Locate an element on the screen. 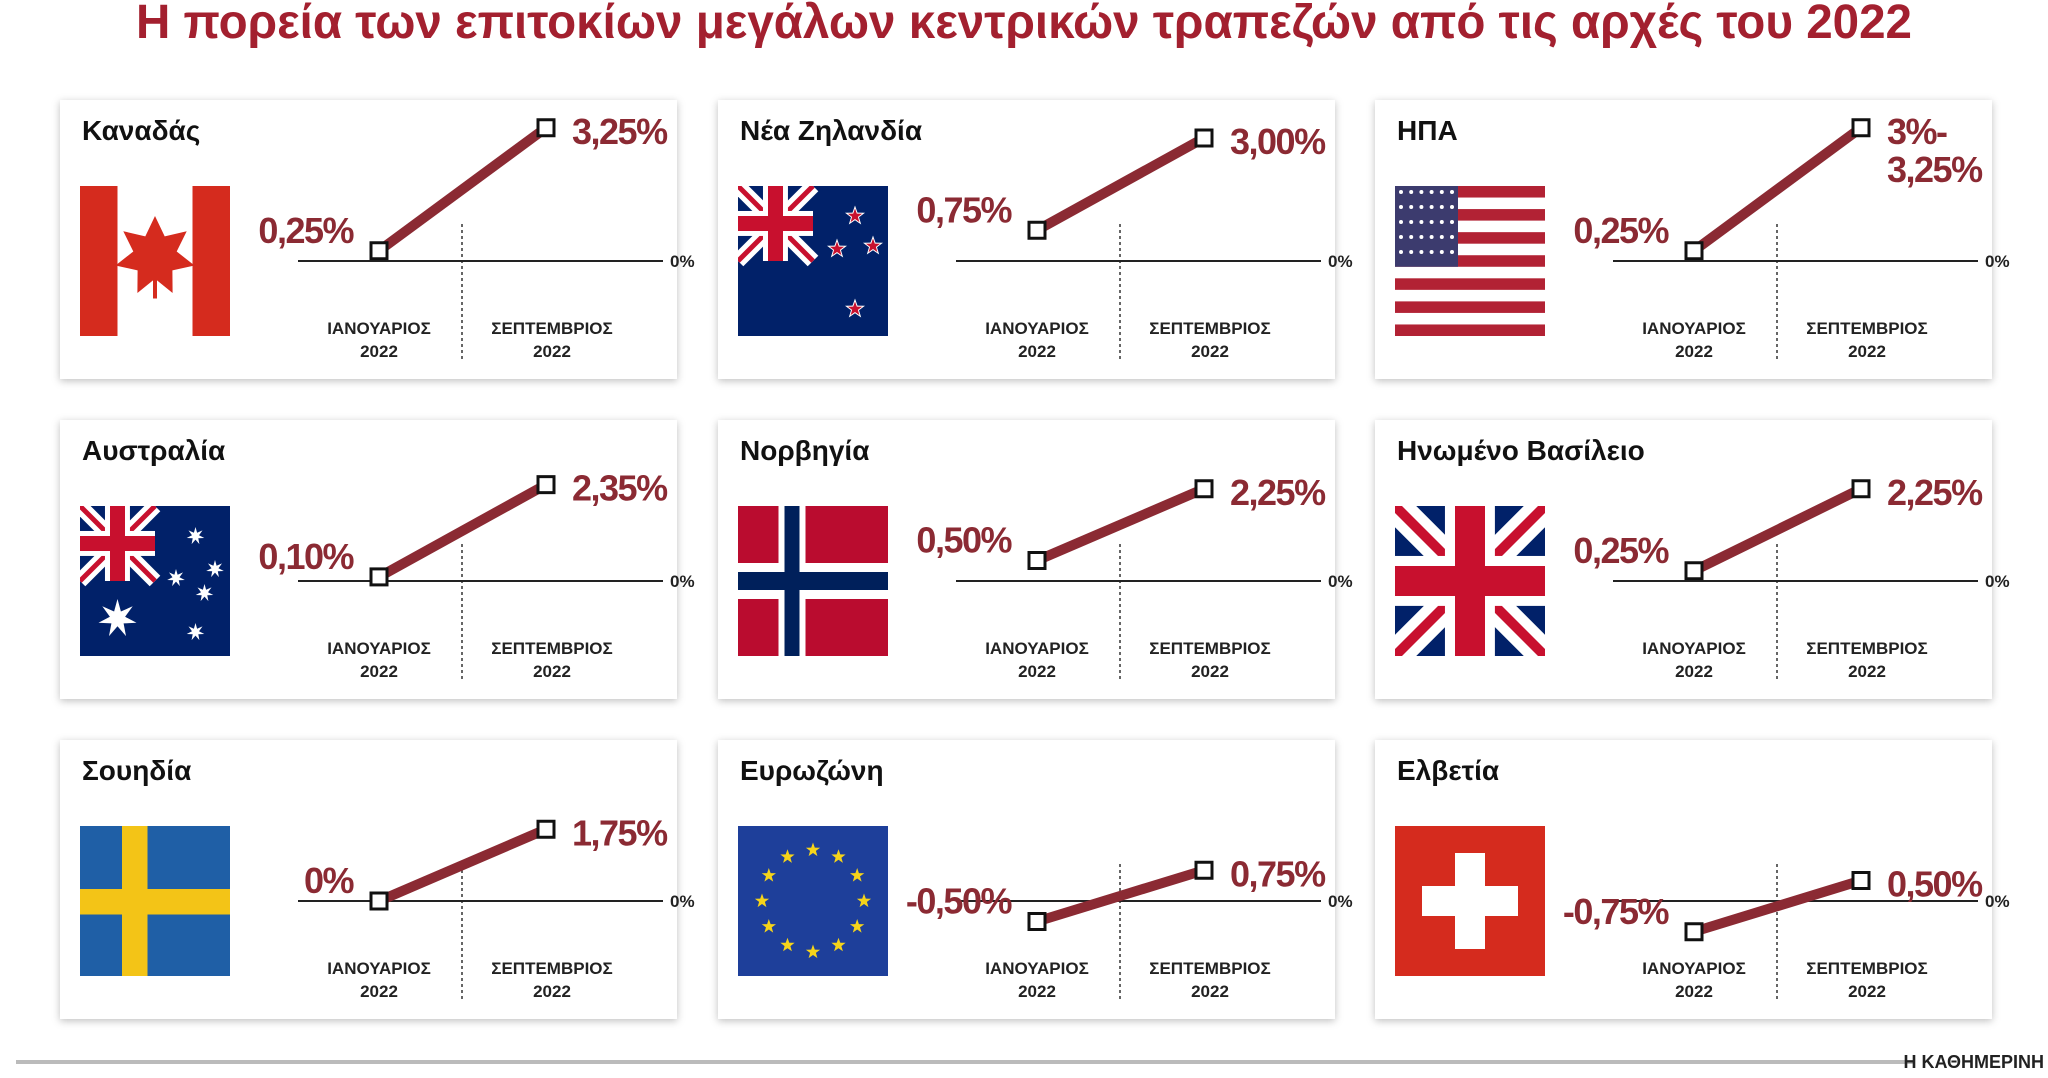 The width and height of the screenshot is (2048, 1078). value-label: 0% is located at coordinates (329, 880).